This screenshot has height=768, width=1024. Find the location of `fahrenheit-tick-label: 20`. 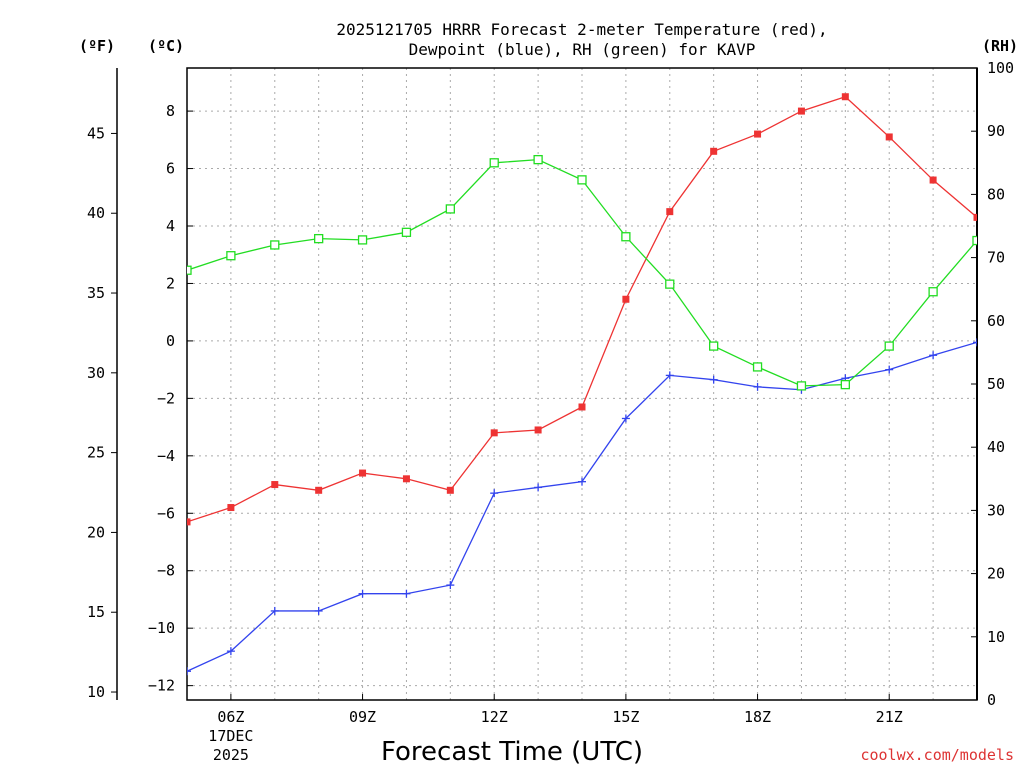

fahrenheit-tick-label: 20 is located at coordinates (96, 532).